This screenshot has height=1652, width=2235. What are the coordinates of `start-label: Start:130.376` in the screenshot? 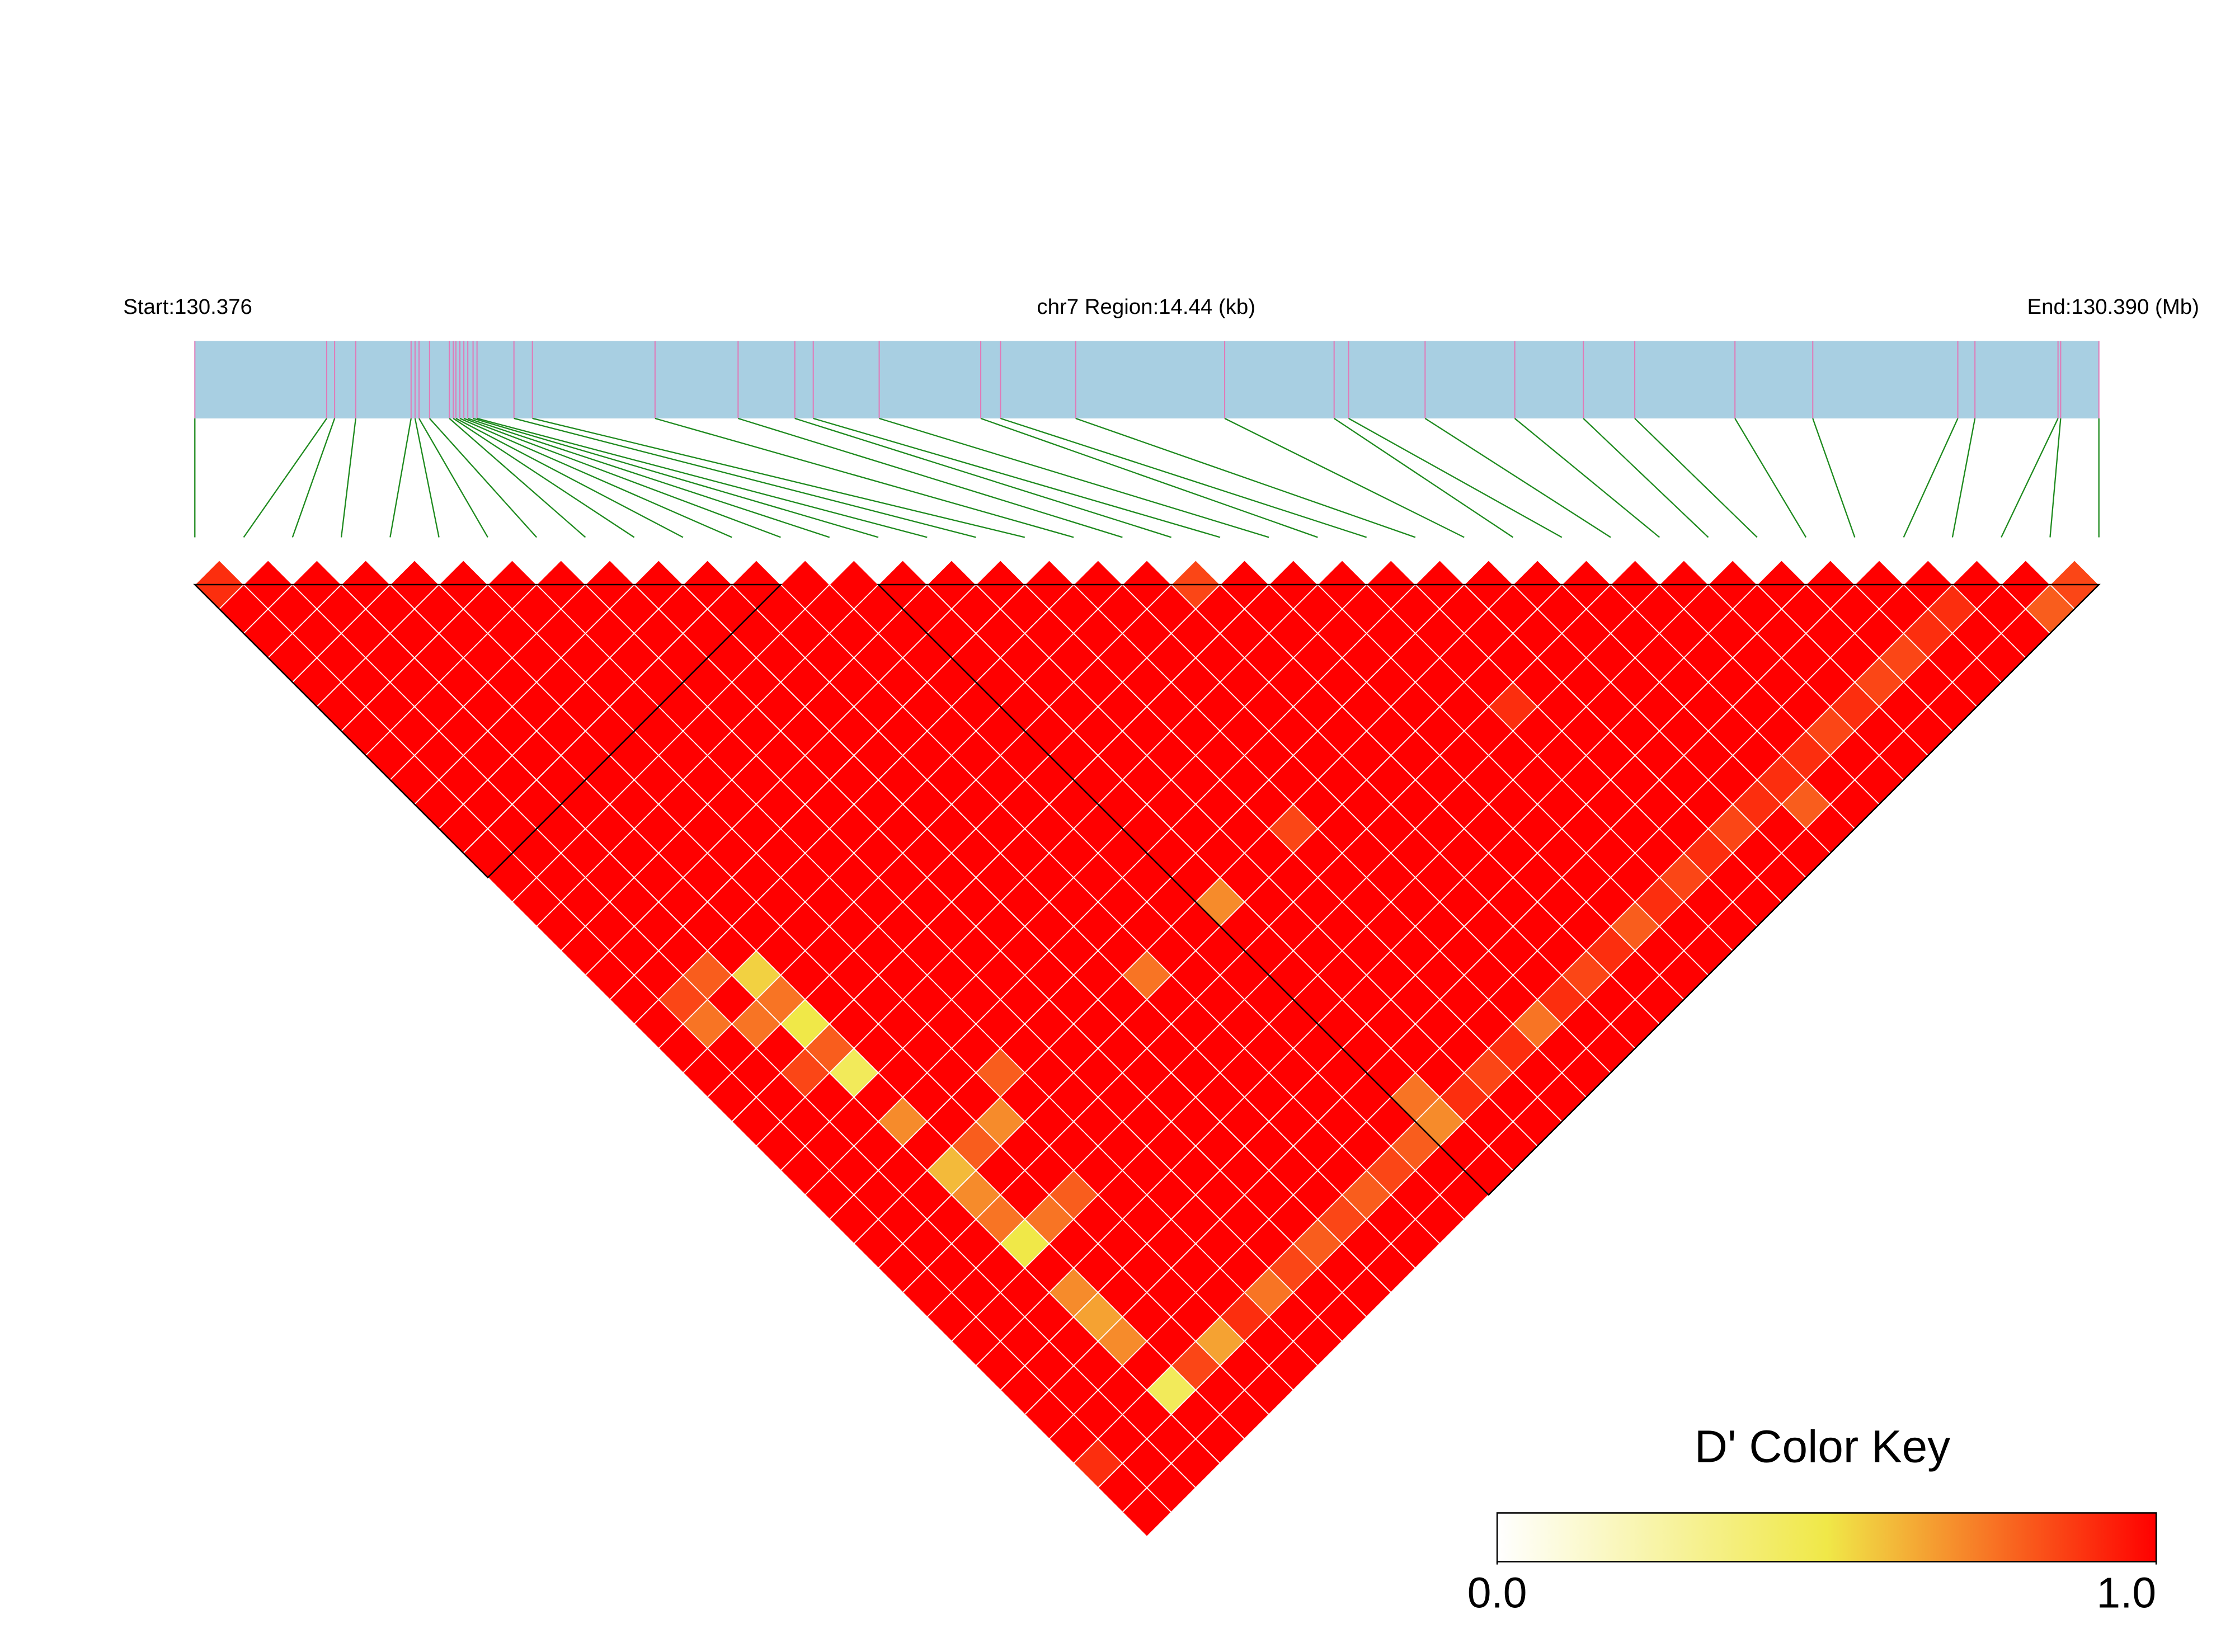 It's located at (187, 307).